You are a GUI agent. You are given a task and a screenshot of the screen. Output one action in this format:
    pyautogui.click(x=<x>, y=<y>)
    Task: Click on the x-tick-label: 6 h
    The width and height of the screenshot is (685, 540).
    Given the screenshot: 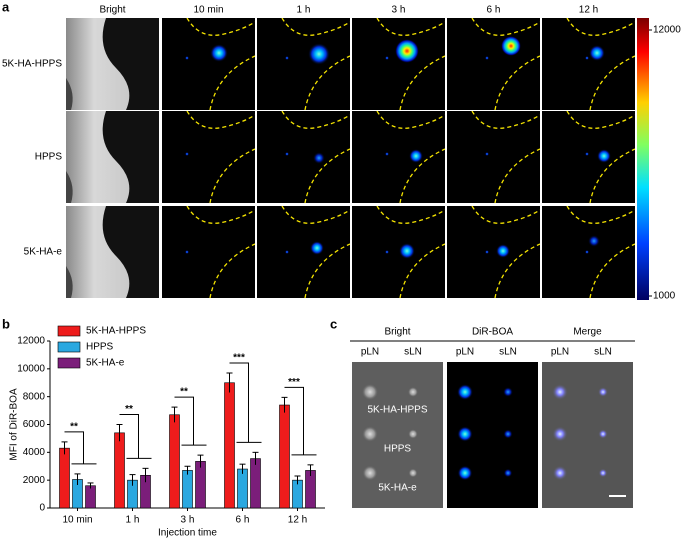 What is the action you would take?
    pyautogui.click(x=243, y=520)
    